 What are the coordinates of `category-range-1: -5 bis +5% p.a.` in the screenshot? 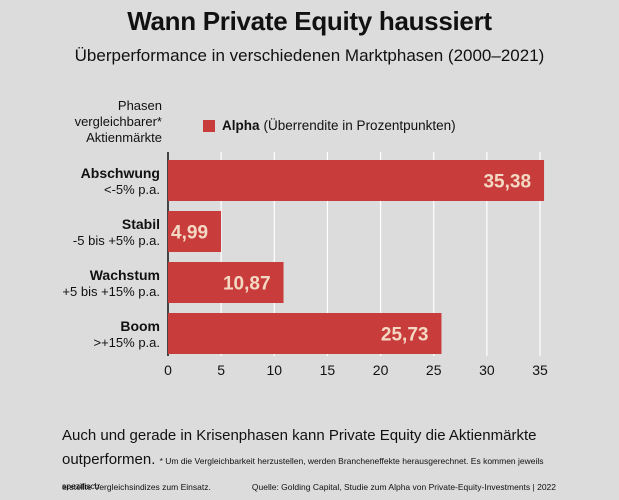 It's located at (116, 240).